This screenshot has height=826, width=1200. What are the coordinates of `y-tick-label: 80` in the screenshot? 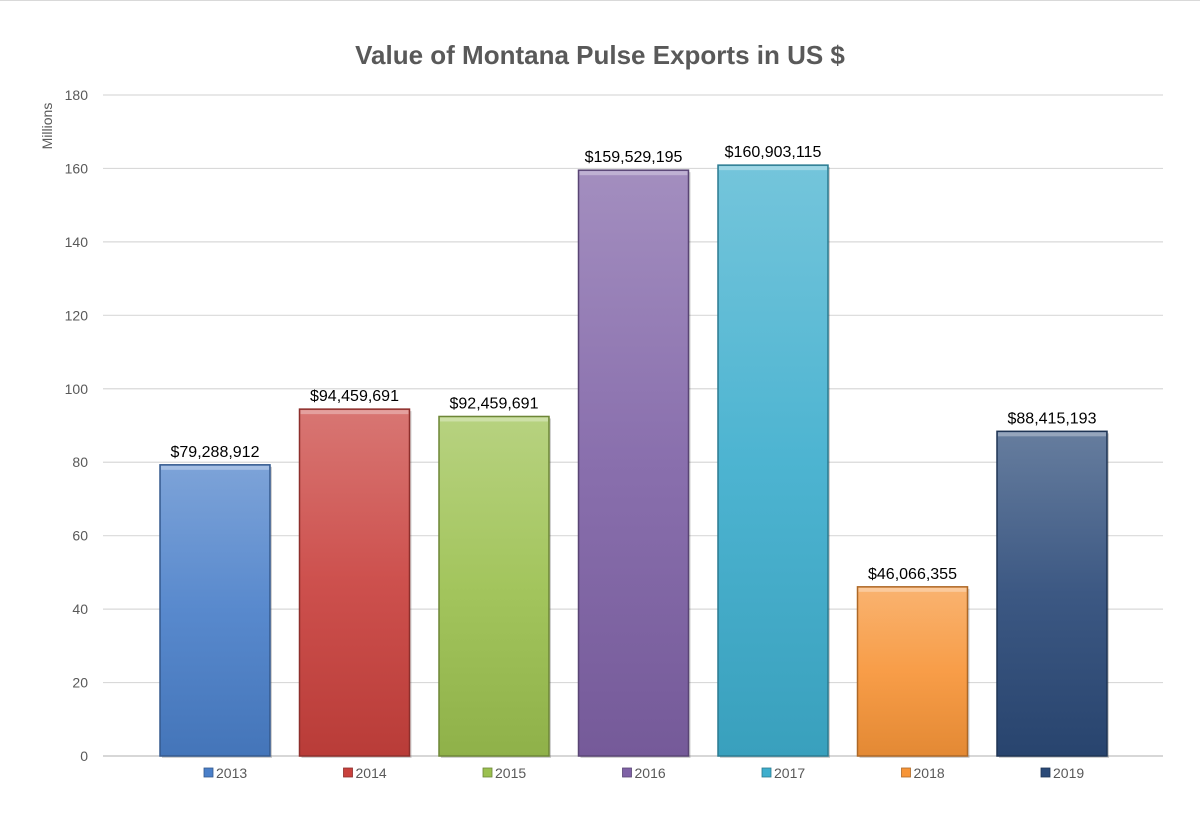 It's located at (80, 462).